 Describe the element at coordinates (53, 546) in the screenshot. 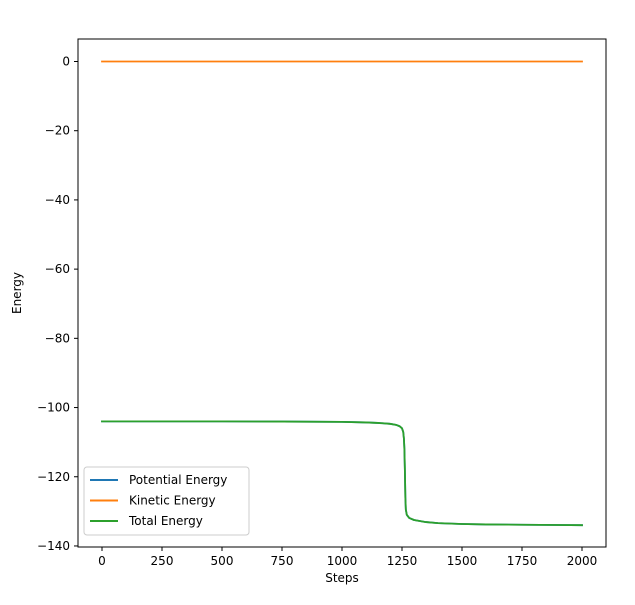

I see `y-tick-label: −140` at that location.